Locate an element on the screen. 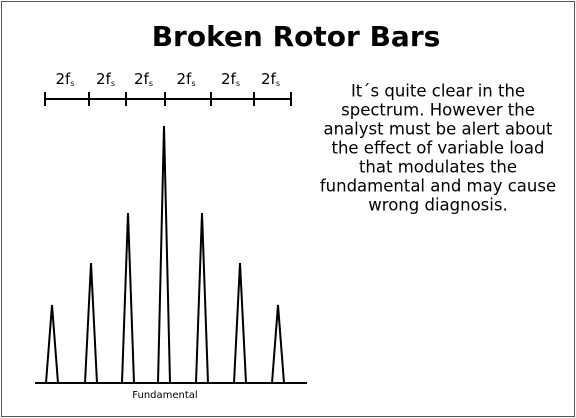 This screenshot has width=576, height=418. description-line: analyst must be alert about is located at coordinates (438, 129).